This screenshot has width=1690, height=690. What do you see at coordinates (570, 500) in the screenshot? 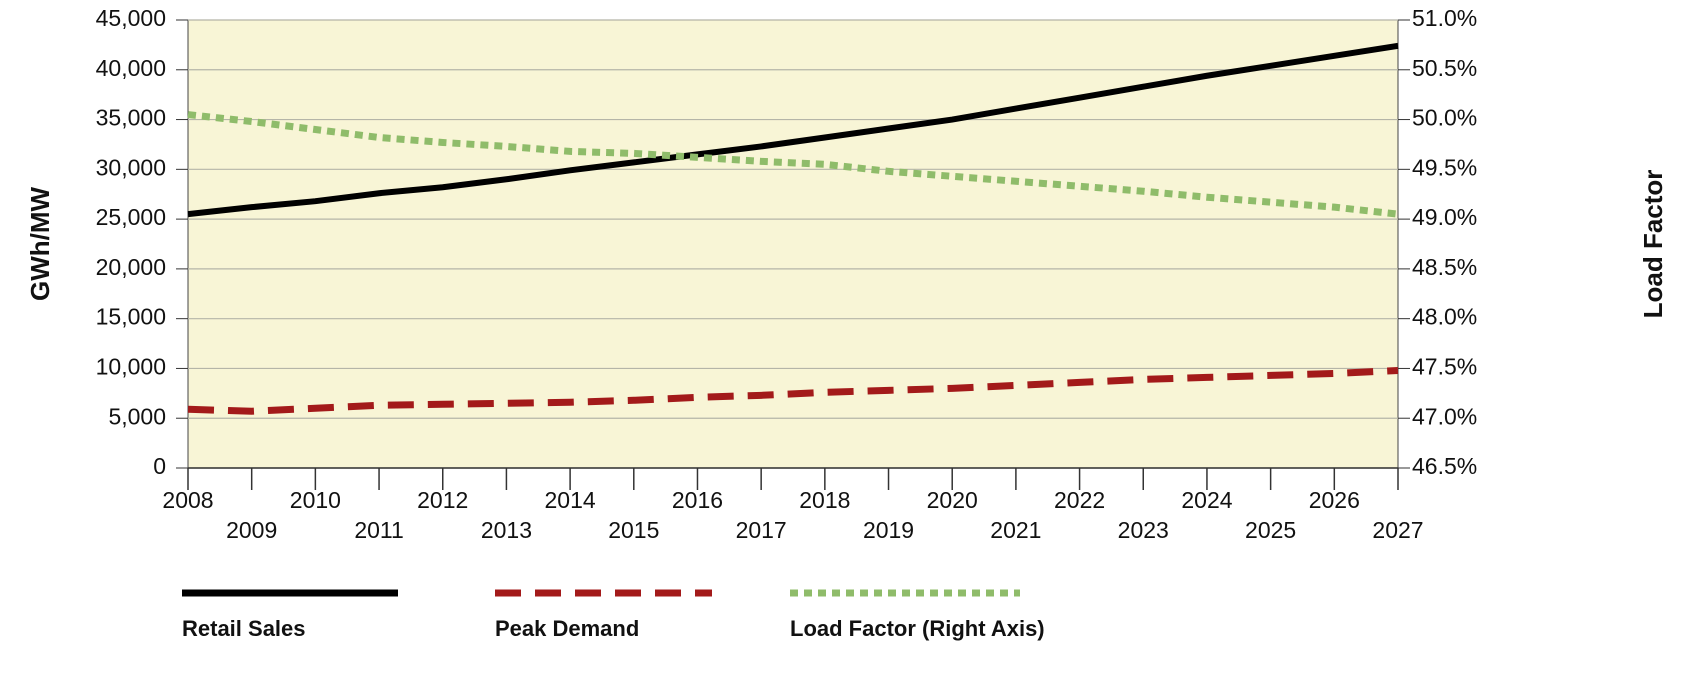
I see `x-tick-label: 2014` at bounding box center [570, 500].